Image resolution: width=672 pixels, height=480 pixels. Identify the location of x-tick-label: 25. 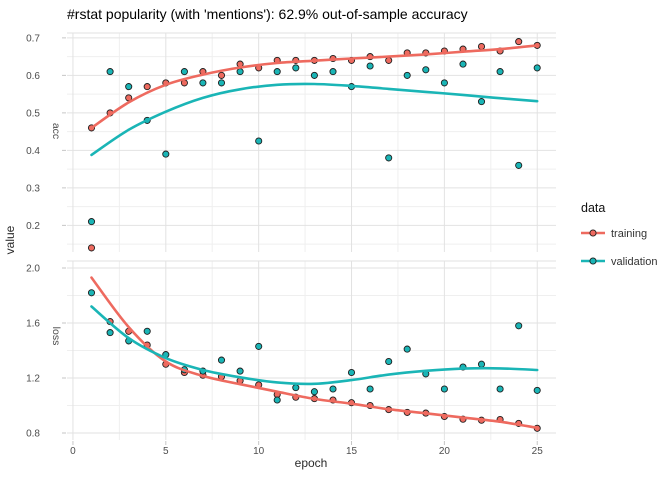
(538, 451).